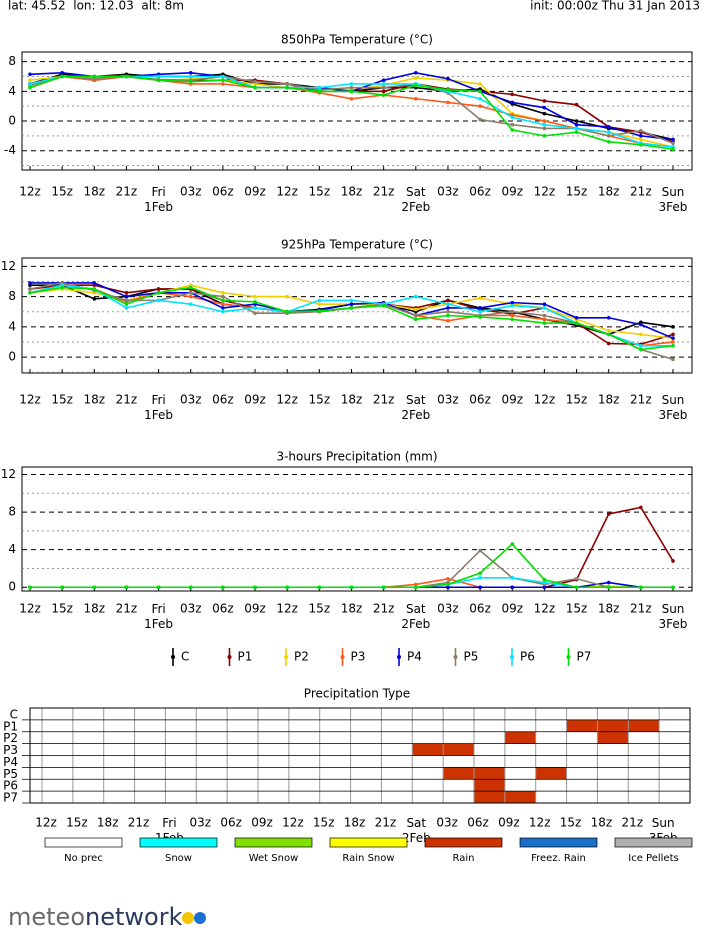  Describe the element at coordinates (414, 657) in the screenshot. I see `legend-label: P4` at that location.